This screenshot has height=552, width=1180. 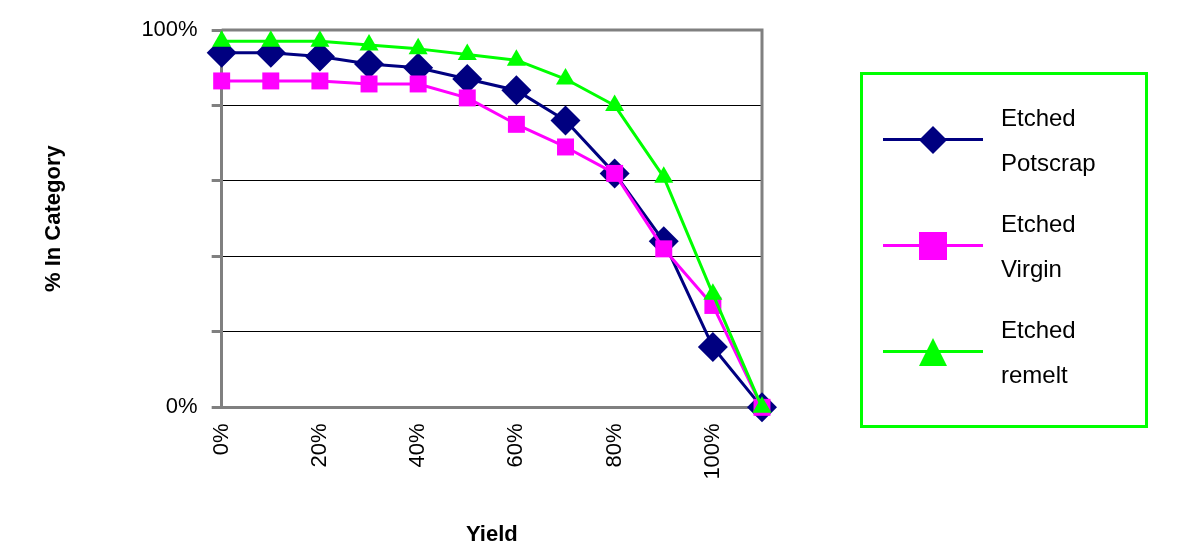 What do you see at coordinates (1039, 352) in the screenshot?
I see `legend-label: Etched remelt` at bounding box center [1039, 352].